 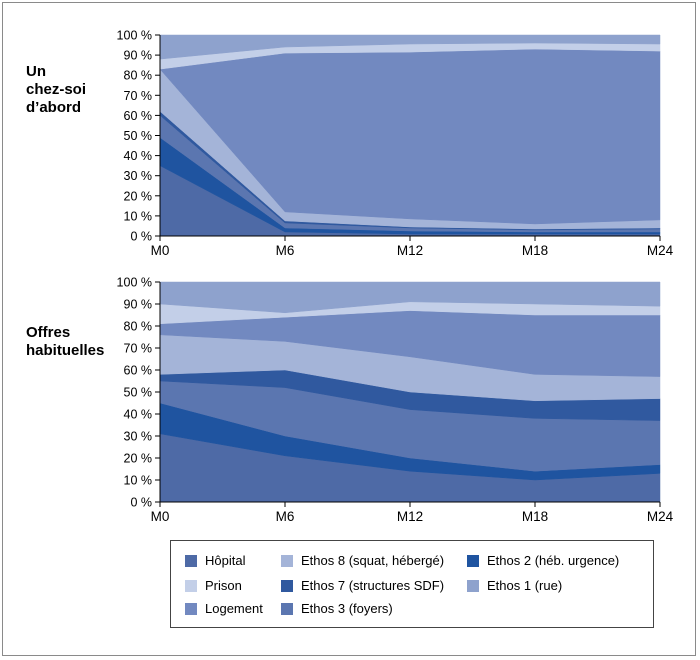 What do you see at coordinates (373, 585) in the screenshot?
I see `legend-label: Ethos 7 (structures SDF)` at bounding box center [373, 585].